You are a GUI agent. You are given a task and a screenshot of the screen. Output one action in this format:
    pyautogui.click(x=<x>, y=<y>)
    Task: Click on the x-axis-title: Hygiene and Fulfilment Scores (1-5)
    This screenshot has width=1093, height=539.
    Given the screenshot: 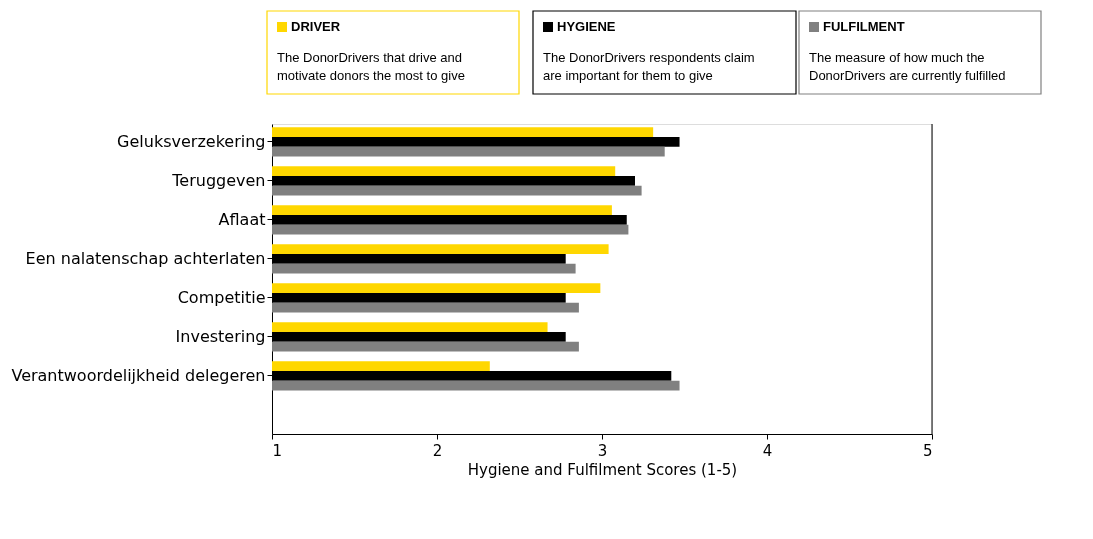 What is the action you would take?
    pyautogui.click(x=602, y=469)
    